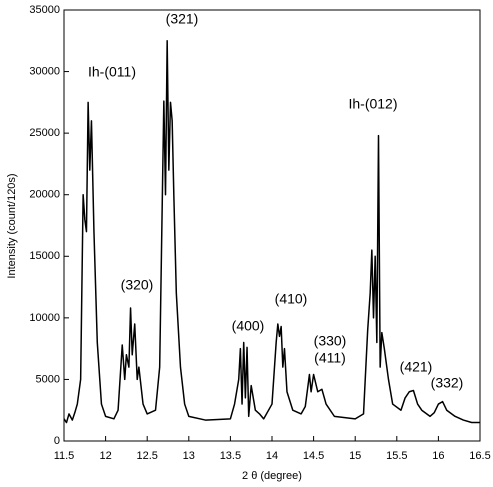  What do you see at coordinates (479, 456) in the screenshot?
I see `x-tick-label: 16.5` at bounding box center [479, 456].